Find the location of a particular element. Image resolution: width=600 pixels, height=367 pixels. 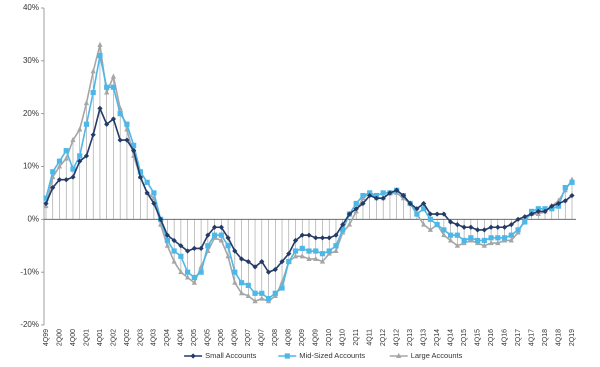

x-tick-label: 2Q06 is located at coordinates (221, 337).